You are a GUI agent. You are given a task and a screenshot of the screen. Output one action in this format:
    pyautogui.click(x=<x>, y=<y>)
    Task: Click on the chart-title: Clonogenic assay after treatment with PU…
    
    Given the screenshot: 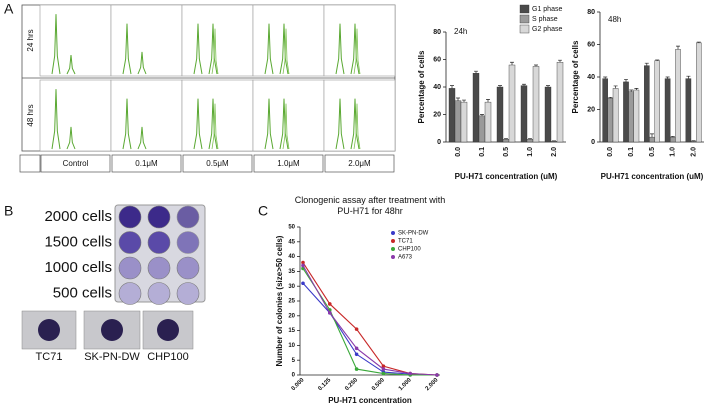 What is the action you would take?
    pyautogui.click(x=370, y=205)
    